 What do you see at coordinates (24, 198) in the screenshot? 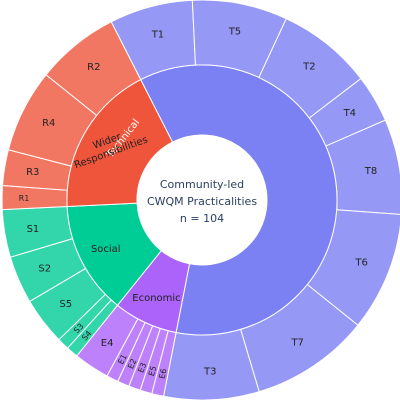
I see `segment-label-r1: R1` at bounding box center [24, 198].